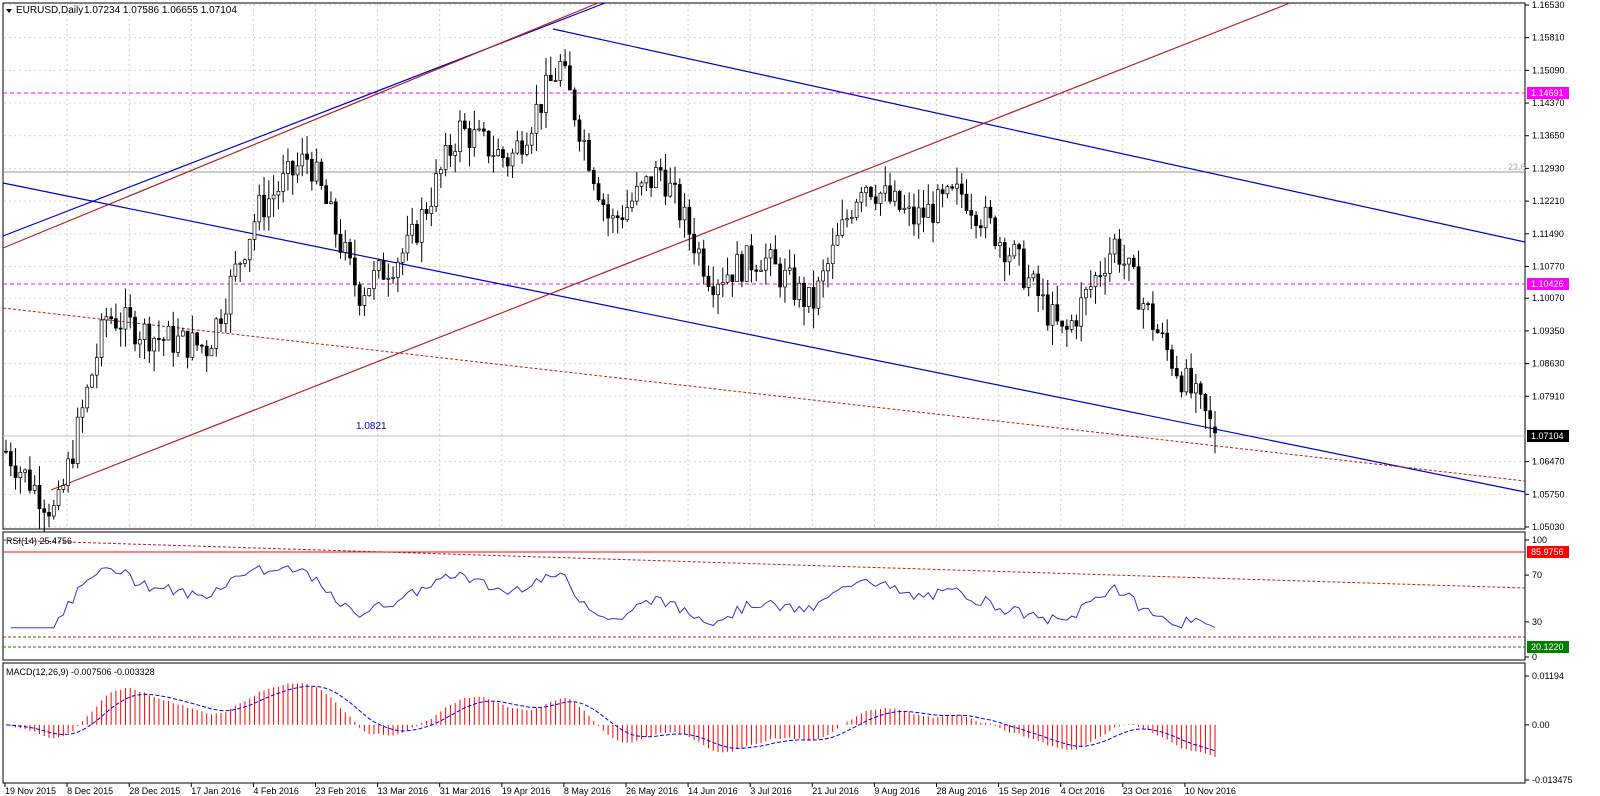  What do you see at coordinates (1083, 791) in the screenshot?
I see `date-tick-label: 4 Oct 2016` at bounding box center [1083, 791].